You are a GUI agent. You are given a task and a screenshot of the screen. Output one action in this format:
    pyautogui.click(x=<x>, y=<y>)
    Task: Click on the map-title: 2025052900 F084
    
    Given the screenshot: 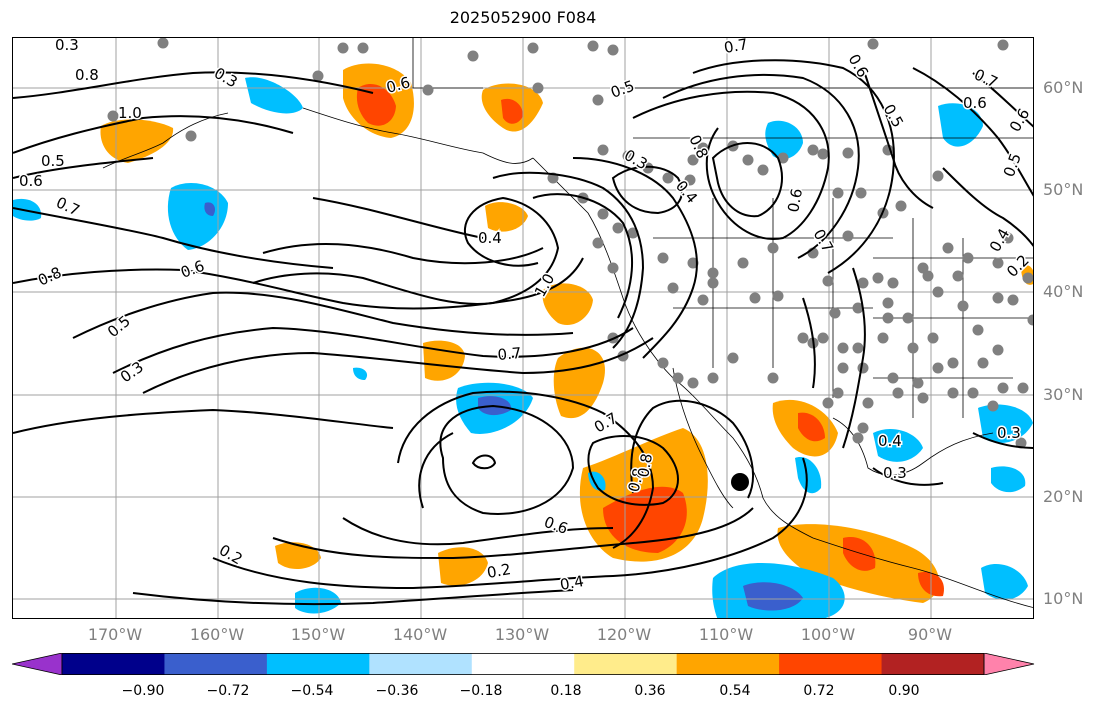 What is the action you would take?
    pyautogui.click(x=523, y=17)
    